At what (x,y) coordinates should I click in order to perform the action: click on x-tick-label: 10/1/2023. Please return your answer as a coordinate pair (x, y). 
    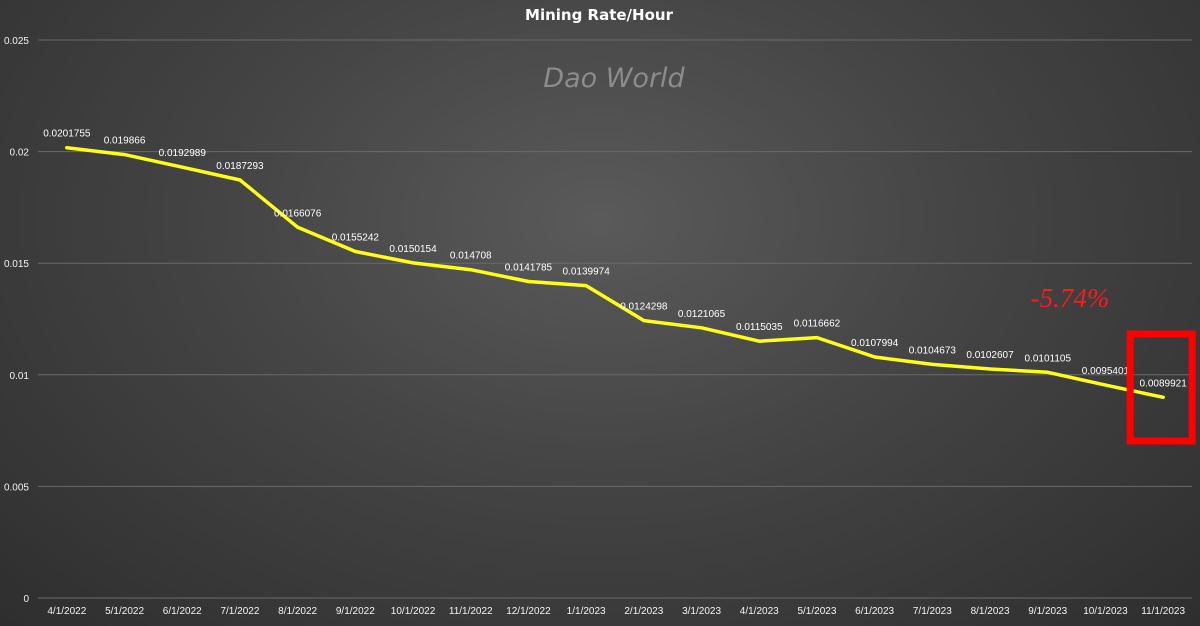
    Looking at the image, I should click on (1105, 611).